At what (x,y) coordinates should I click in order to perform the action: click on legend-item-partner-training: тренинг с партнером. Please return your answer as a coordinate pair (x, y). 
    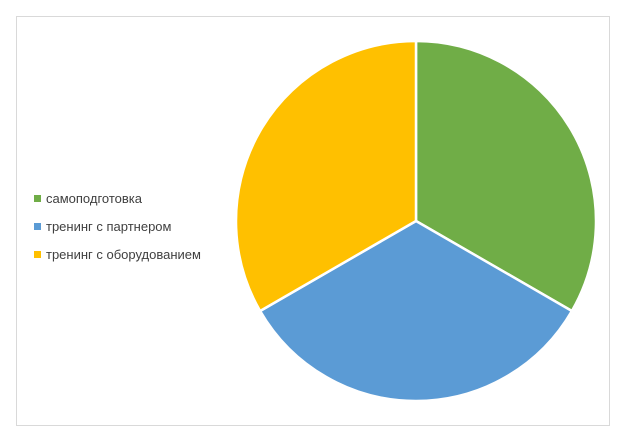
    Looking at the image, I should click on (117, 226).